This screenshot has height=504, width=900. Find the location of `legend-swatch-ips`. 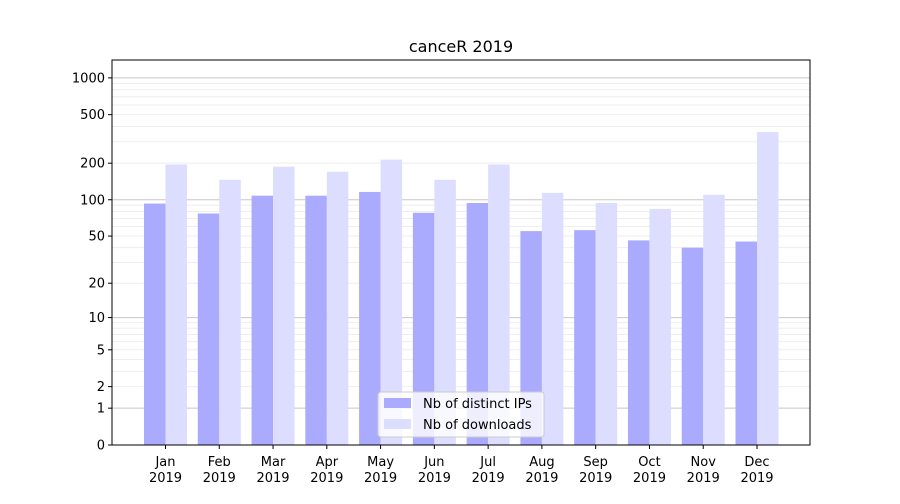

legend-swatch-ips is located at coordinates (397, 403).